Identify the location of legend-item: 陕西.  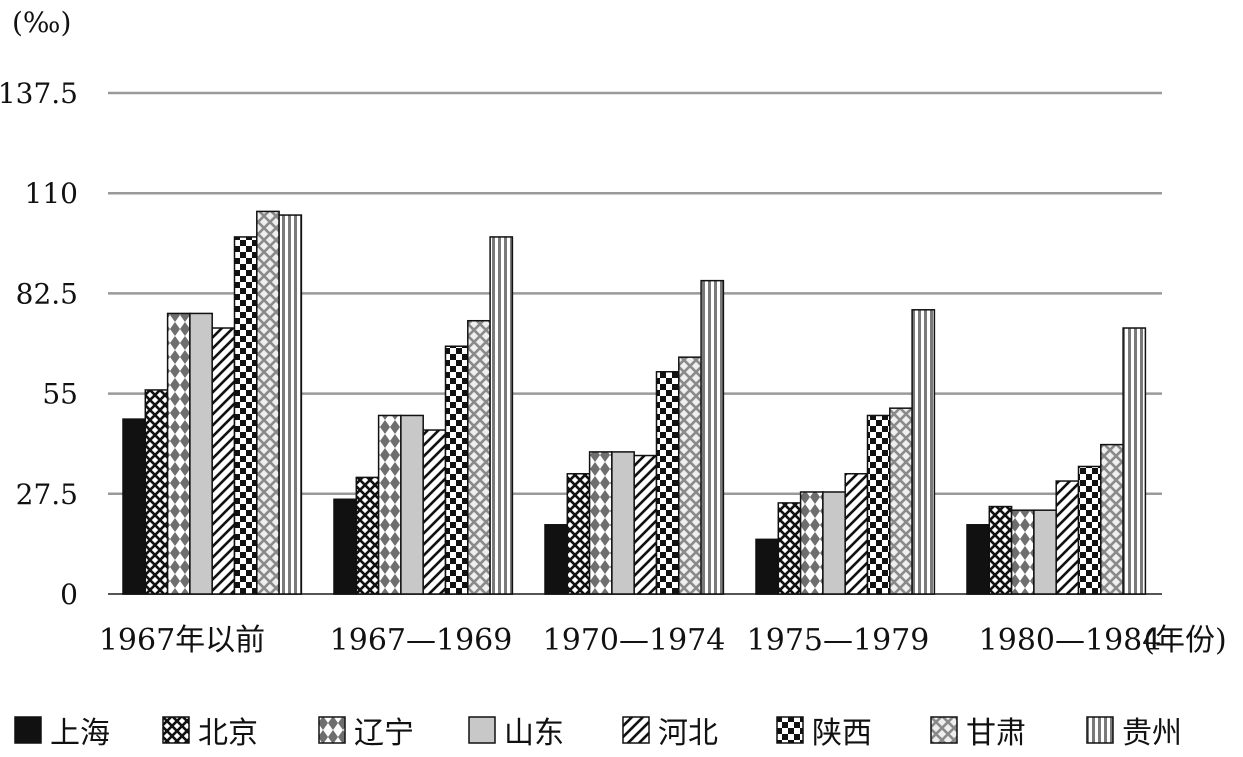
(824, 730).